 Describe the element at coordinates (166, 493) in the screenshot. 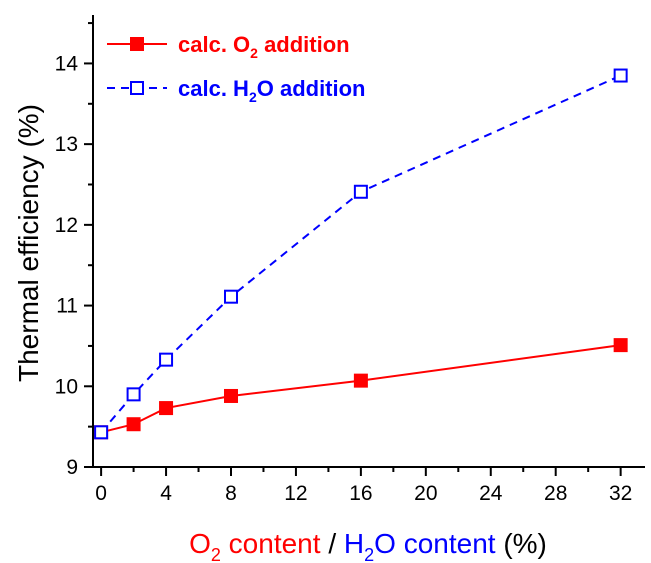

I see `x-tick-label: 4` at that location.